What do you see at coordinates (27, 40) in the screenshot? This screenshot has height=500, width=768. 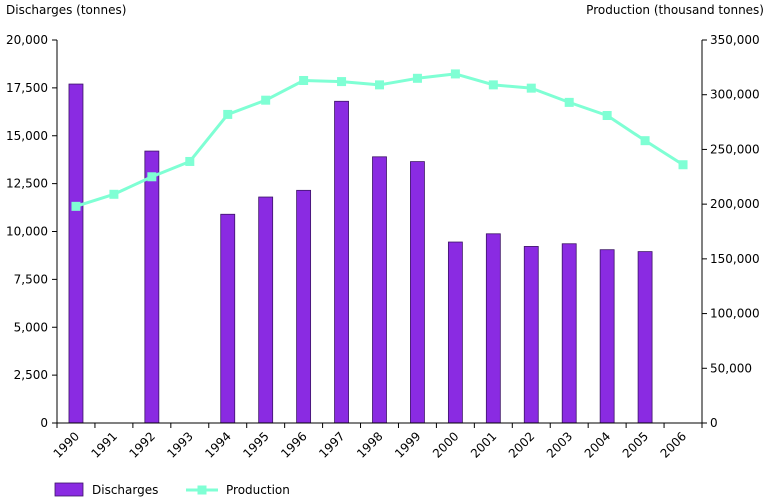 I see `left-tick-label: 20,000` at bounding box center [27, 40].